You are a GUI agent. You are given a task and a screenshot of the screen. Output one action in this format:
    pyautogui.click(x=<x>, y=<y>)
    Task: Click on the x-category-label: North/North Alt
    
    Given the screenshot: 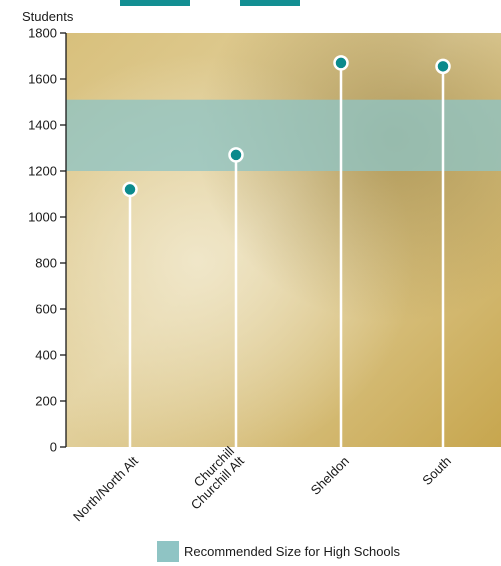 What is the action you would take?
    pyautogui.click(x=105, y=488)
    